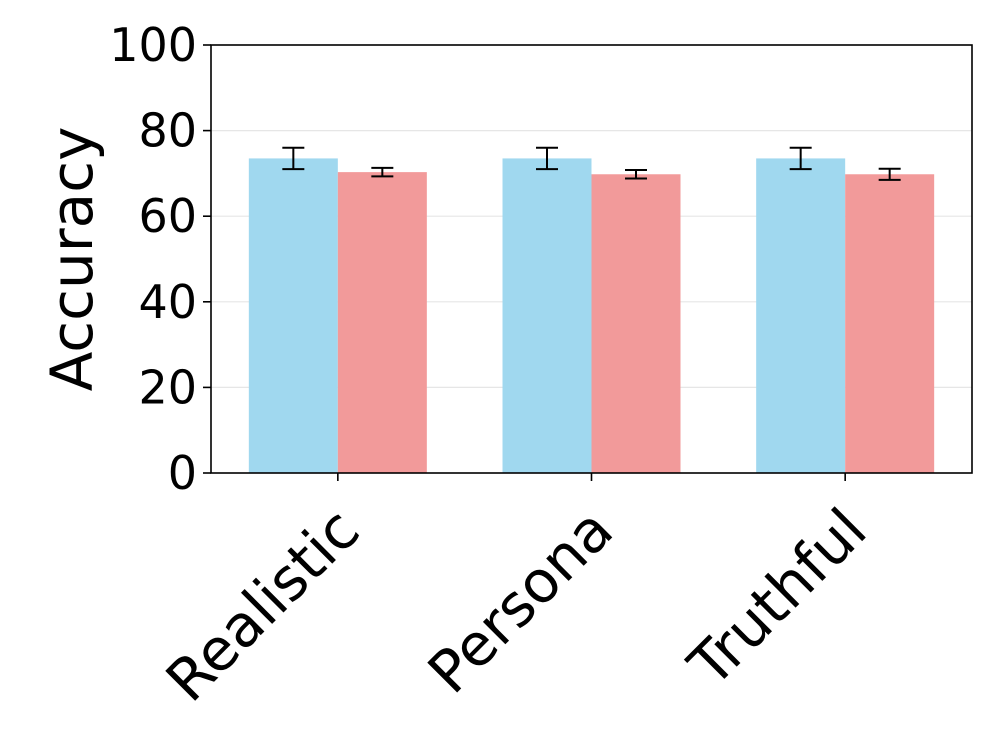 The width and height of the screenshot is (996, 751). I want to click on x-tick-label-truthful: Truthful, so click(777, 597).